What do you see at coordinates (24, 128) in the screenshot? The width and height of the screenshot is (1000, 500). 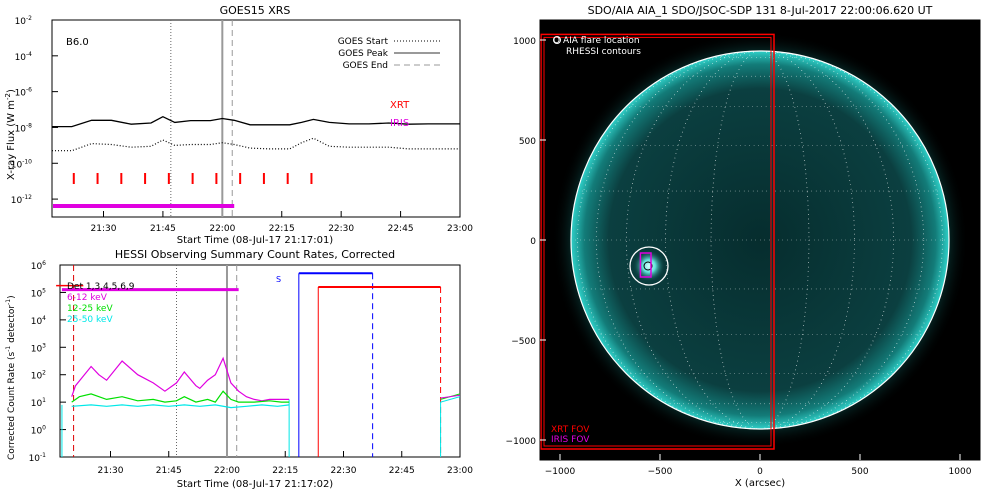 I see `goes-y-tick-label: 10⁻⁸` at bounding box center [24, 128].